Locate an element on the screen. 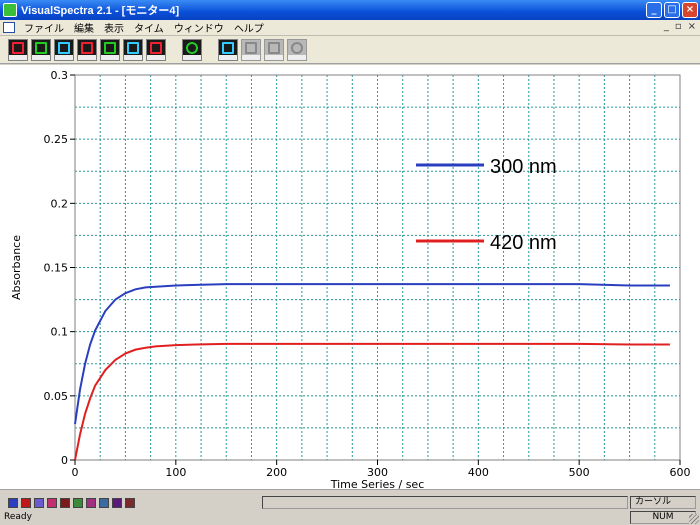 This screenshot has height=525, width=700. zoom-xy-button is located at coordinates (133, 49).